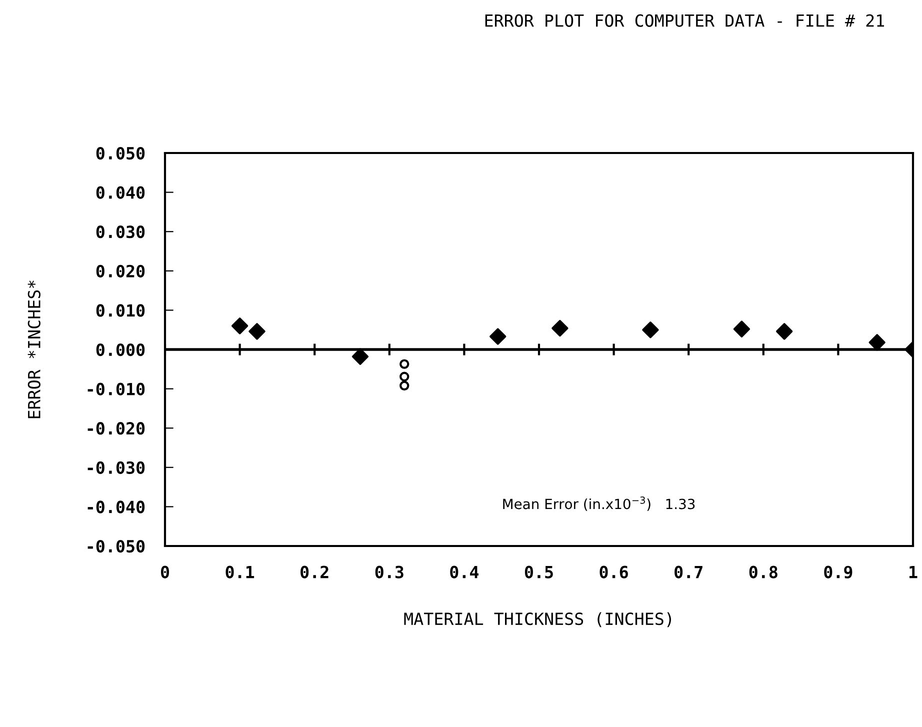 The width and height of the screenshot is (922, 727). I want to click on x-tick-label: 0.3, so click(389, 572).